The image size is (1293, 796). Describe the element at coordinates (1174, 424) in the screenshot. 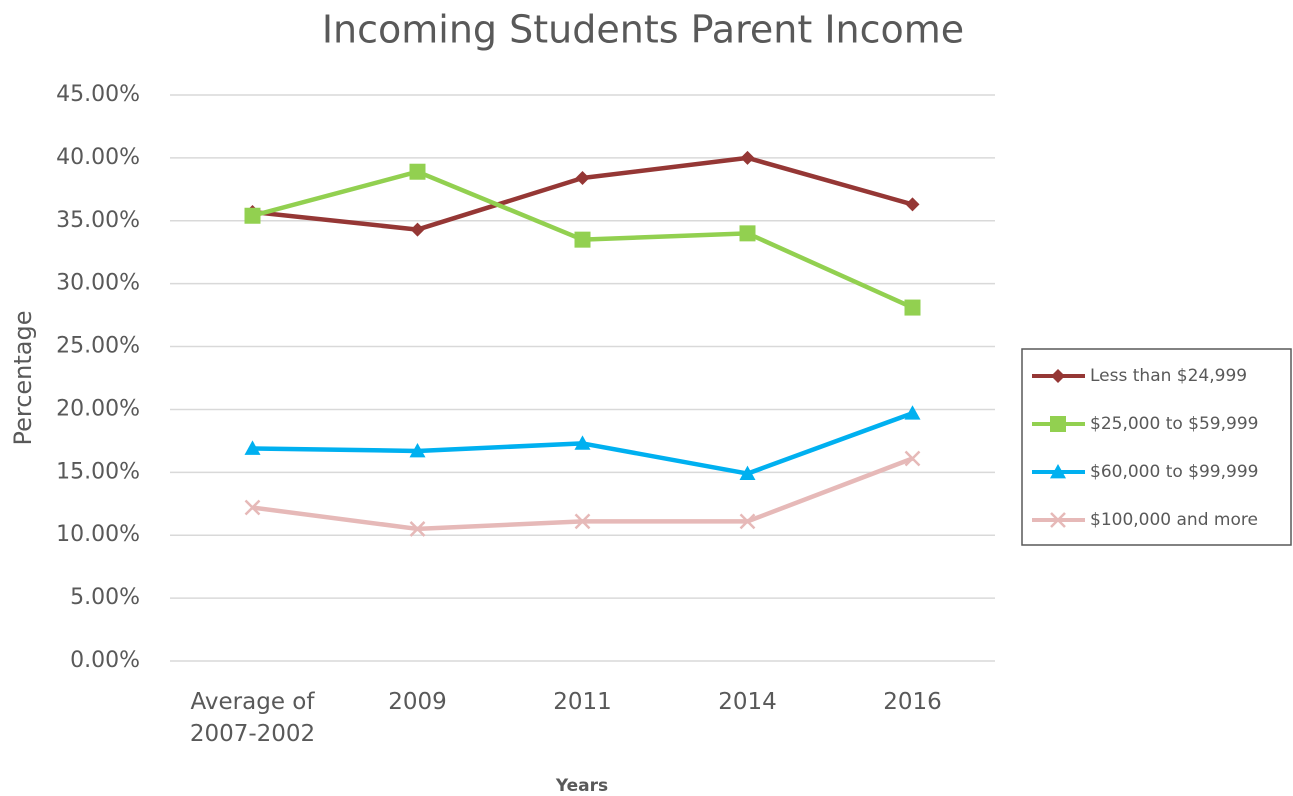

I see `legend-label: $25,000 to $59,999` at that location.